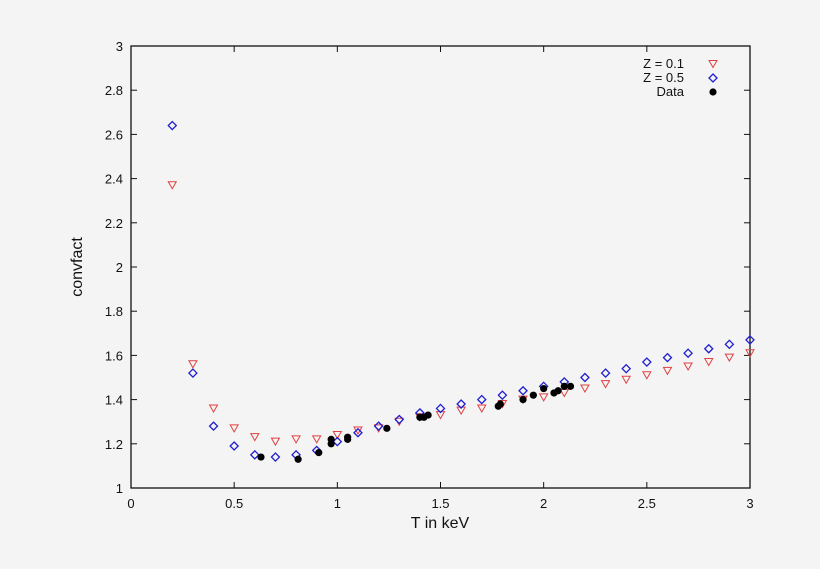 This screenshot has width=820, height=569. What do you see at coordinates (663, 63) in the screenshot?
I see `legend-label: Z = 0.1` at bounding box center [663, 63].